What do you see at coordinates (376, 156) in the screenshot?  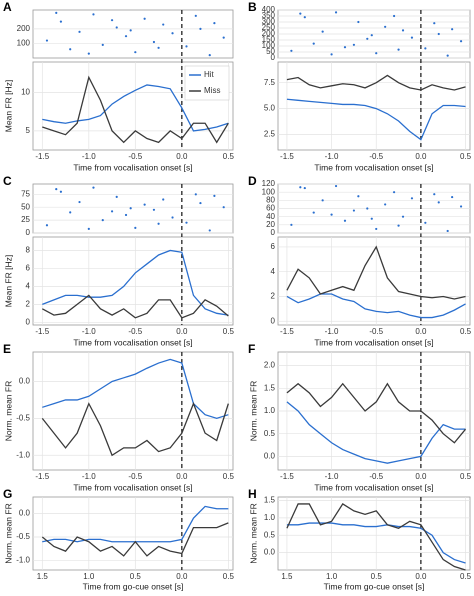 I see `x-tick-label: -0.5` at bounding box center [376, 156].